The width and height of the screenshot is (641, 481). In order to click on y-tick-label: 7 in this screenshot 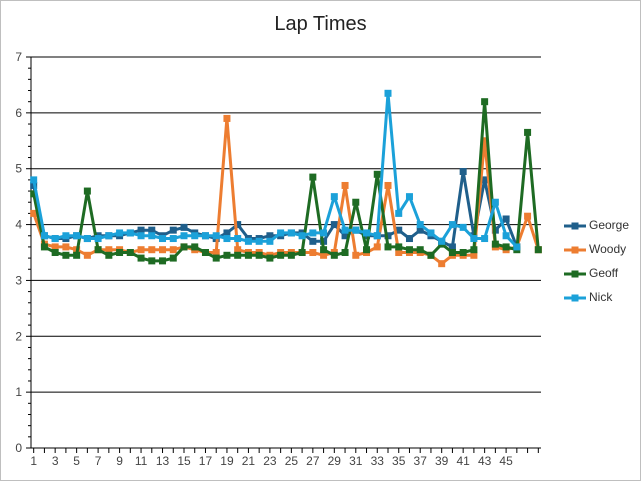, I will do `click(18, 57)`.